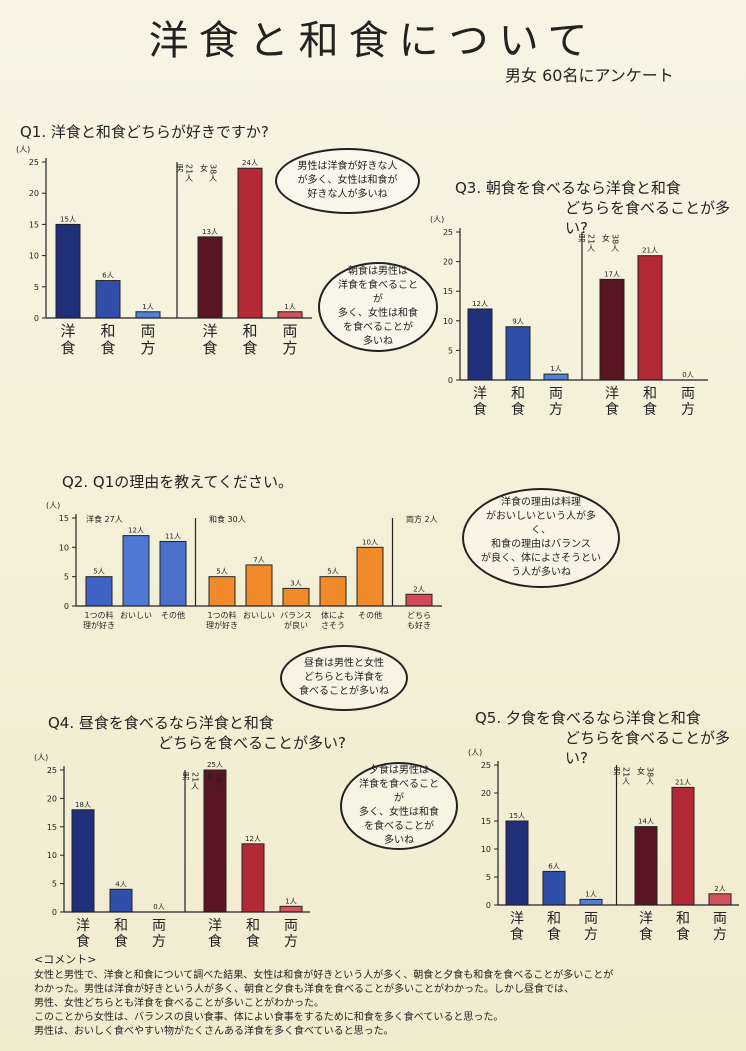  I want to click on bubble-q3-line: 朝食は男性は, so click(378, 271).